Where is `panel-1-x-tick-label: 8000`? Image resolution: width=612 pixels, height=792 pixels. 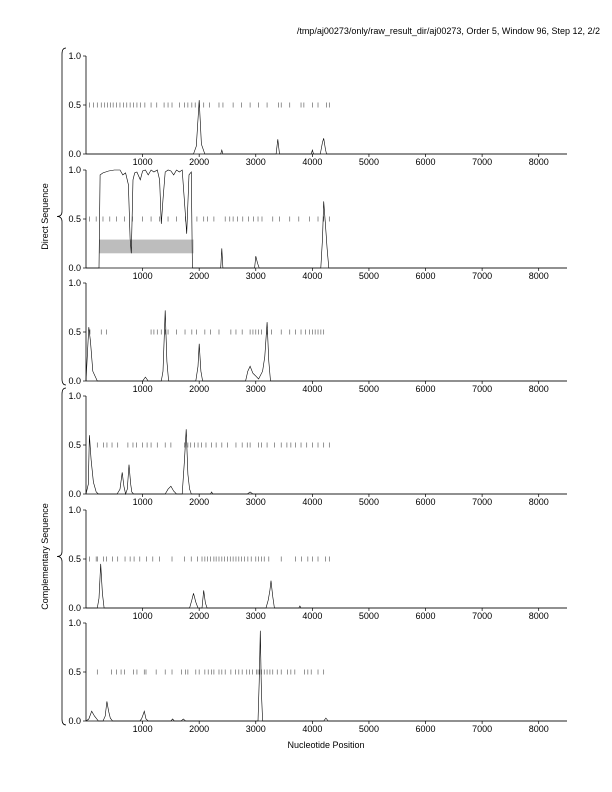
panel-1-x-tick-label: 8000 is located at coordinates (539, 276).